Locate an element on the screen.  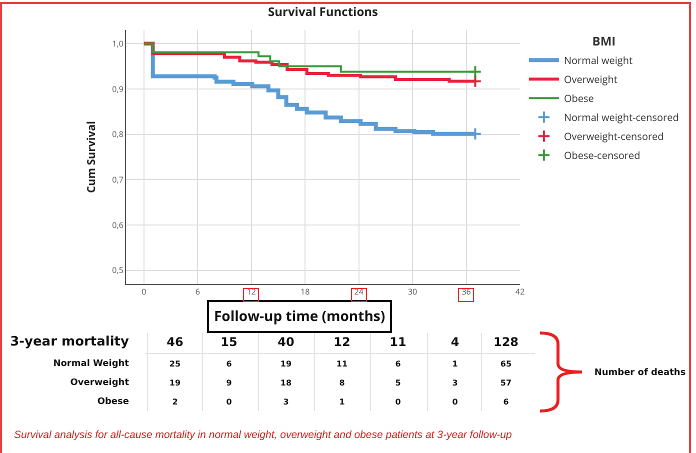
text: 40 is located at coordinates (286, 342).